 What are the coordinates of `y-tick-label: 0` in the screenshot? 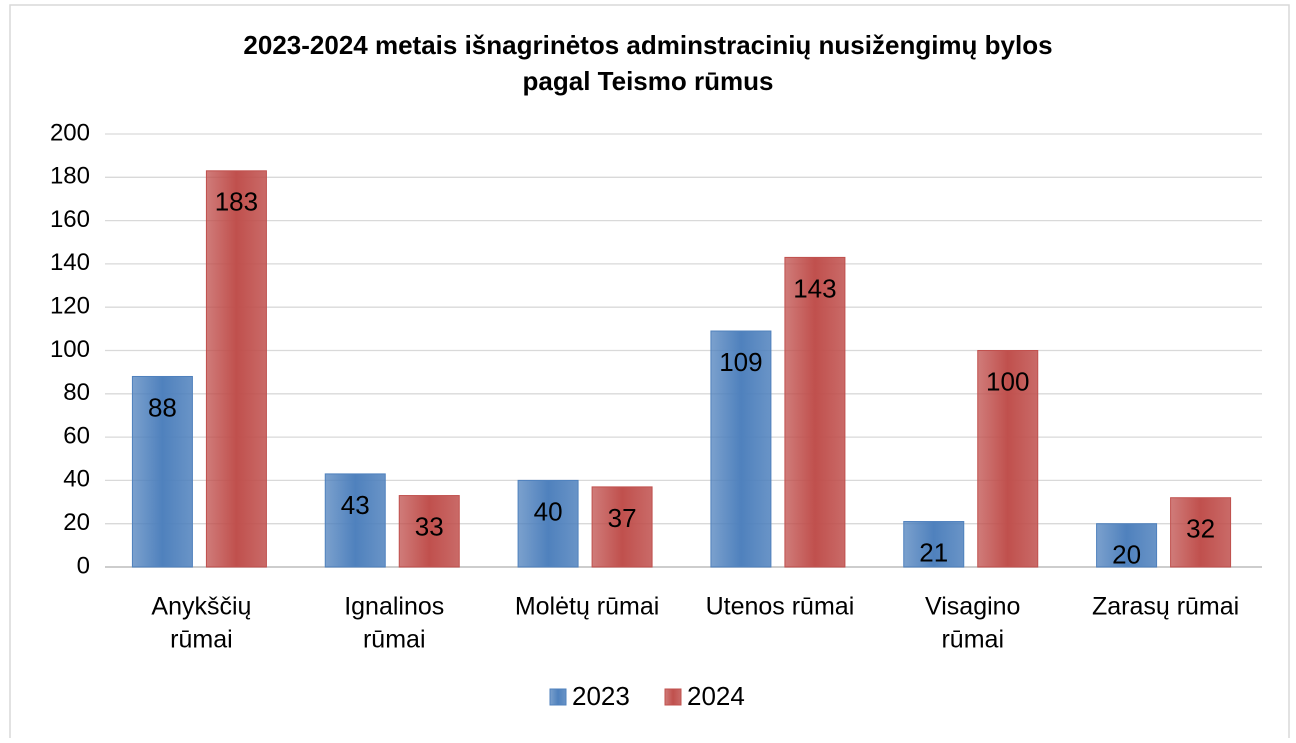 It's located at (83, 565).